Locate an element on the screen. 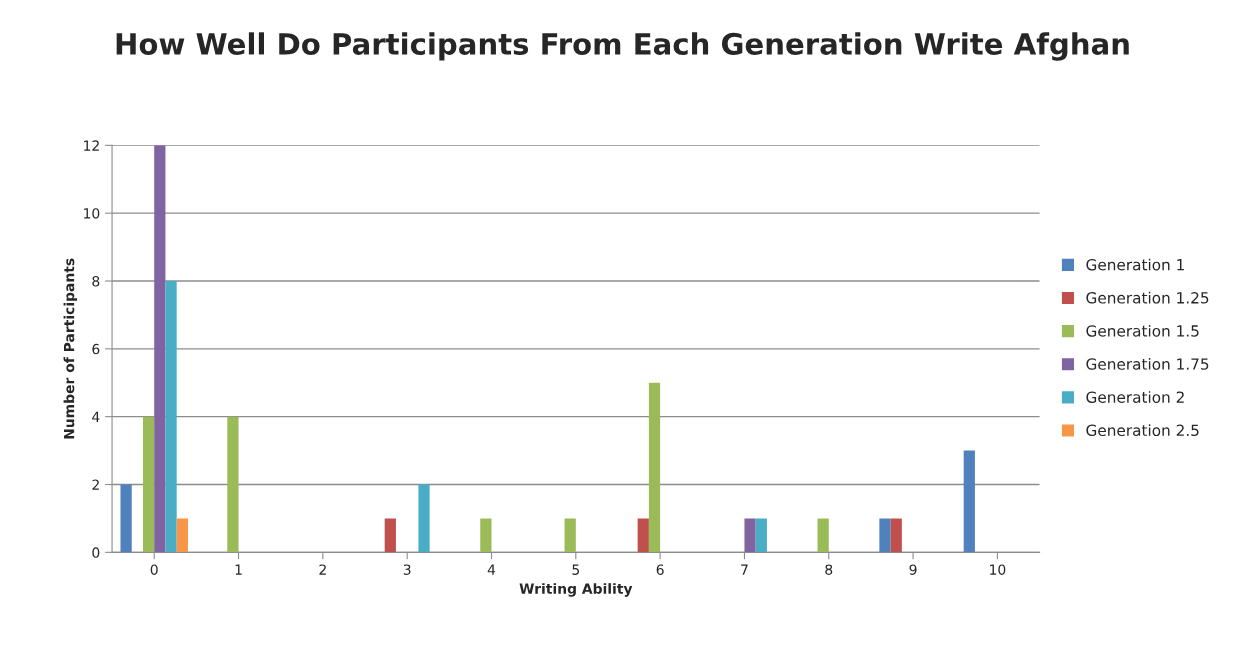 The height and width of the screenshot is (646, 1245). x-tick-label: 2 is located at coordinates (322, 569).